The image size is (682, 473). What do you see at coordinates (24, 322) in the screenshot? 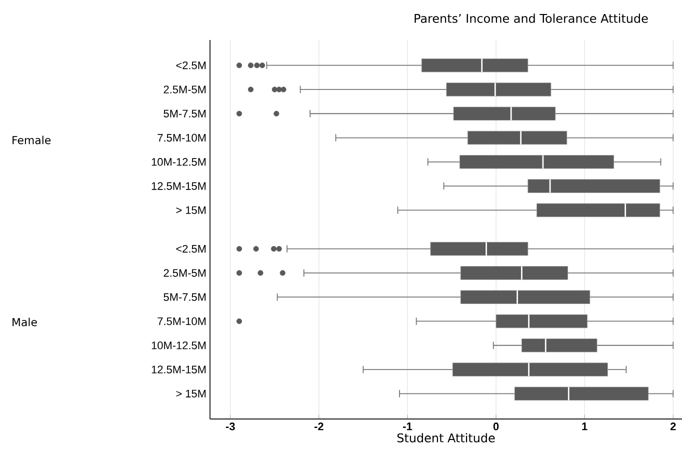
I see `text: Male` at bounding box center [24, 322].